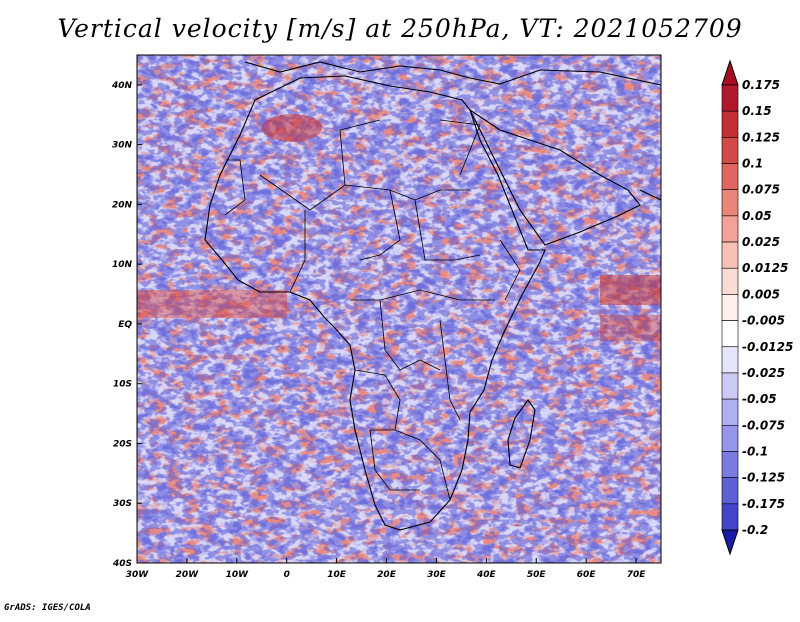  I want to click on lon-tick-label: 20W, so click(188, 575).